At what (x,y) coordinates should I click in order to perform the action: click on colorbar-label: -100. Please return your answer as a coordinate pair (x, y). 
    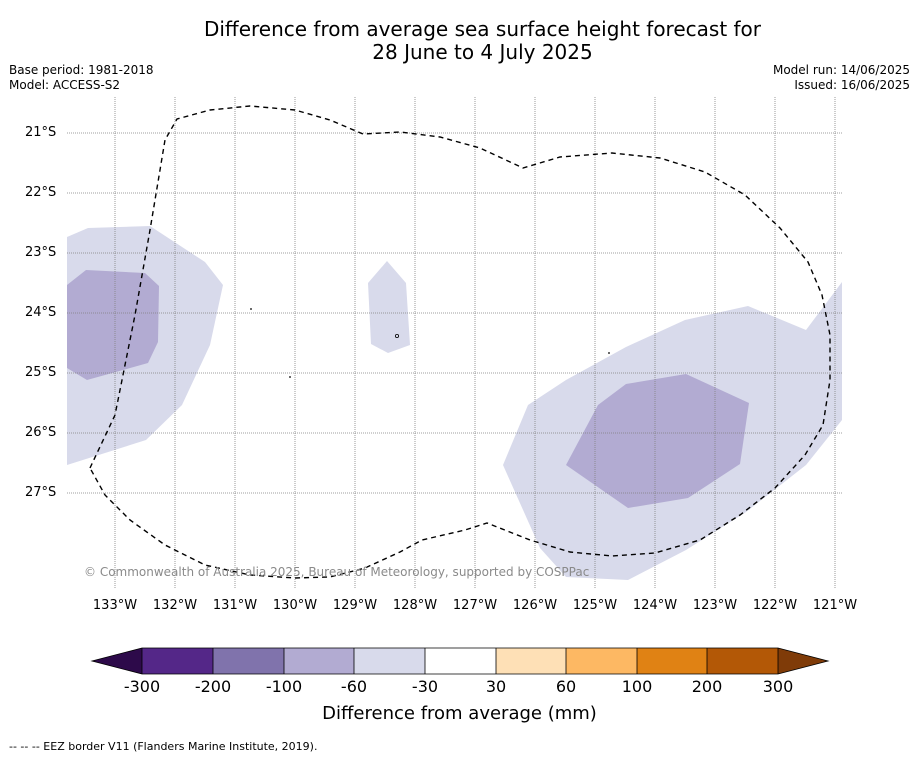
    Looking at the image, I should click on (284, 686).